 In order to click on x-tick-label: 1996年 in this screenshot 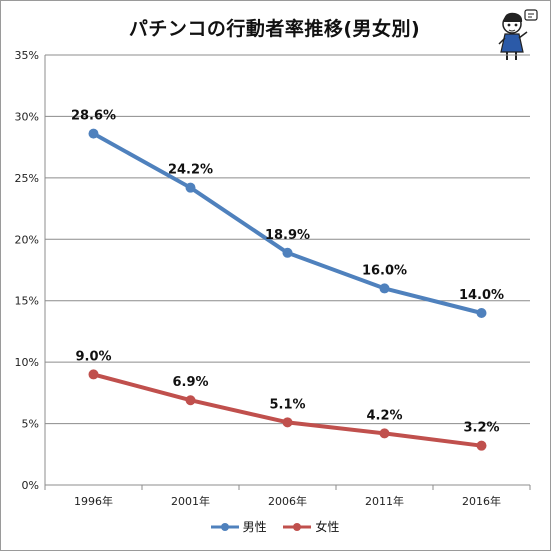, I will do `click(93, 501)`.